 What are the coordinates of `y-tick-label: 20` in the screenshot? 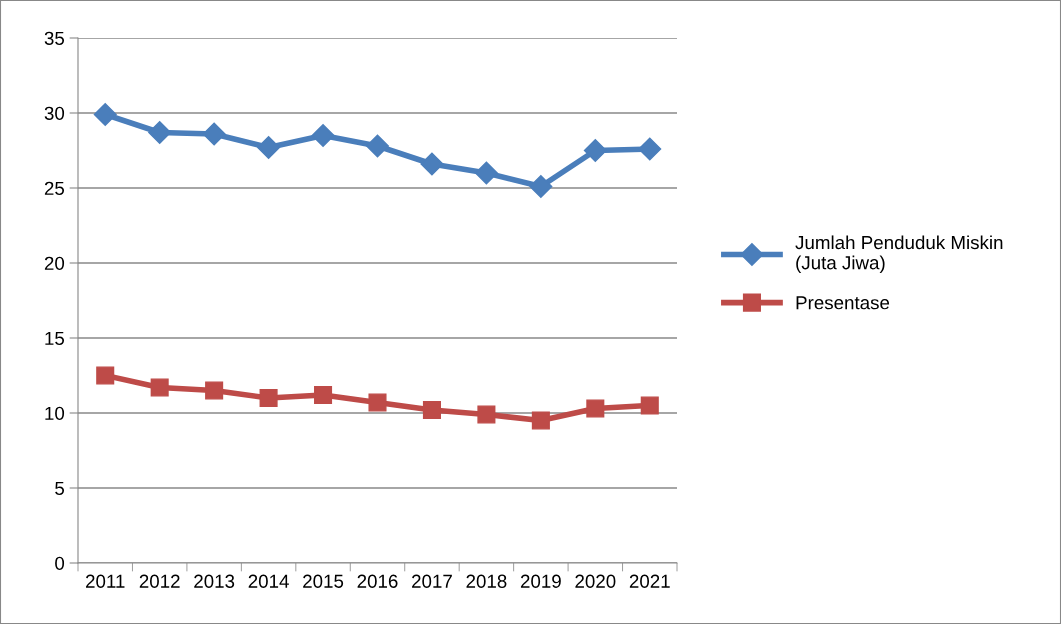 It's located at (54, 263).